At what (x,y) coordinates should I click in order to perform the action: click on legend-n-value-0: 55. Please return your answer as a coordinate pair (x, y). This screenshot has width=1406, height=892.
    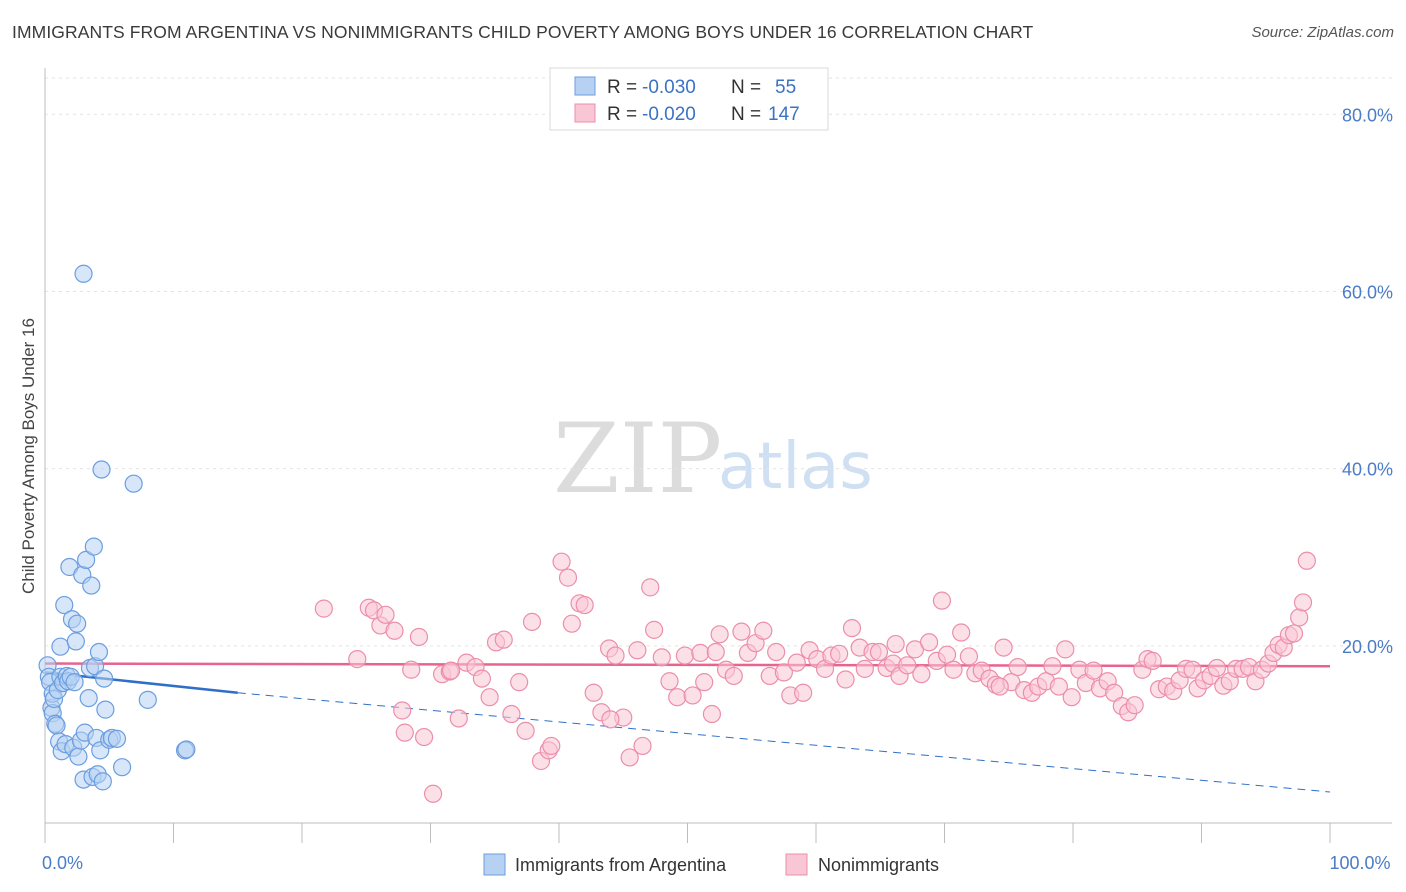
    Looking at the image, I should click on (785, 87).